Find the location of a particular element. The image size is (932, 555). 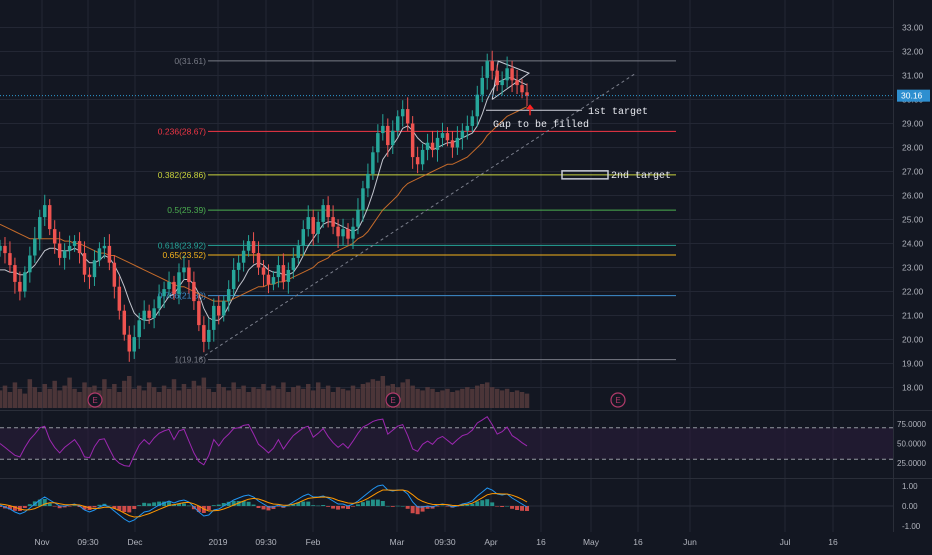

current-price-label: 30.16 is located at coordinates (912, 96).